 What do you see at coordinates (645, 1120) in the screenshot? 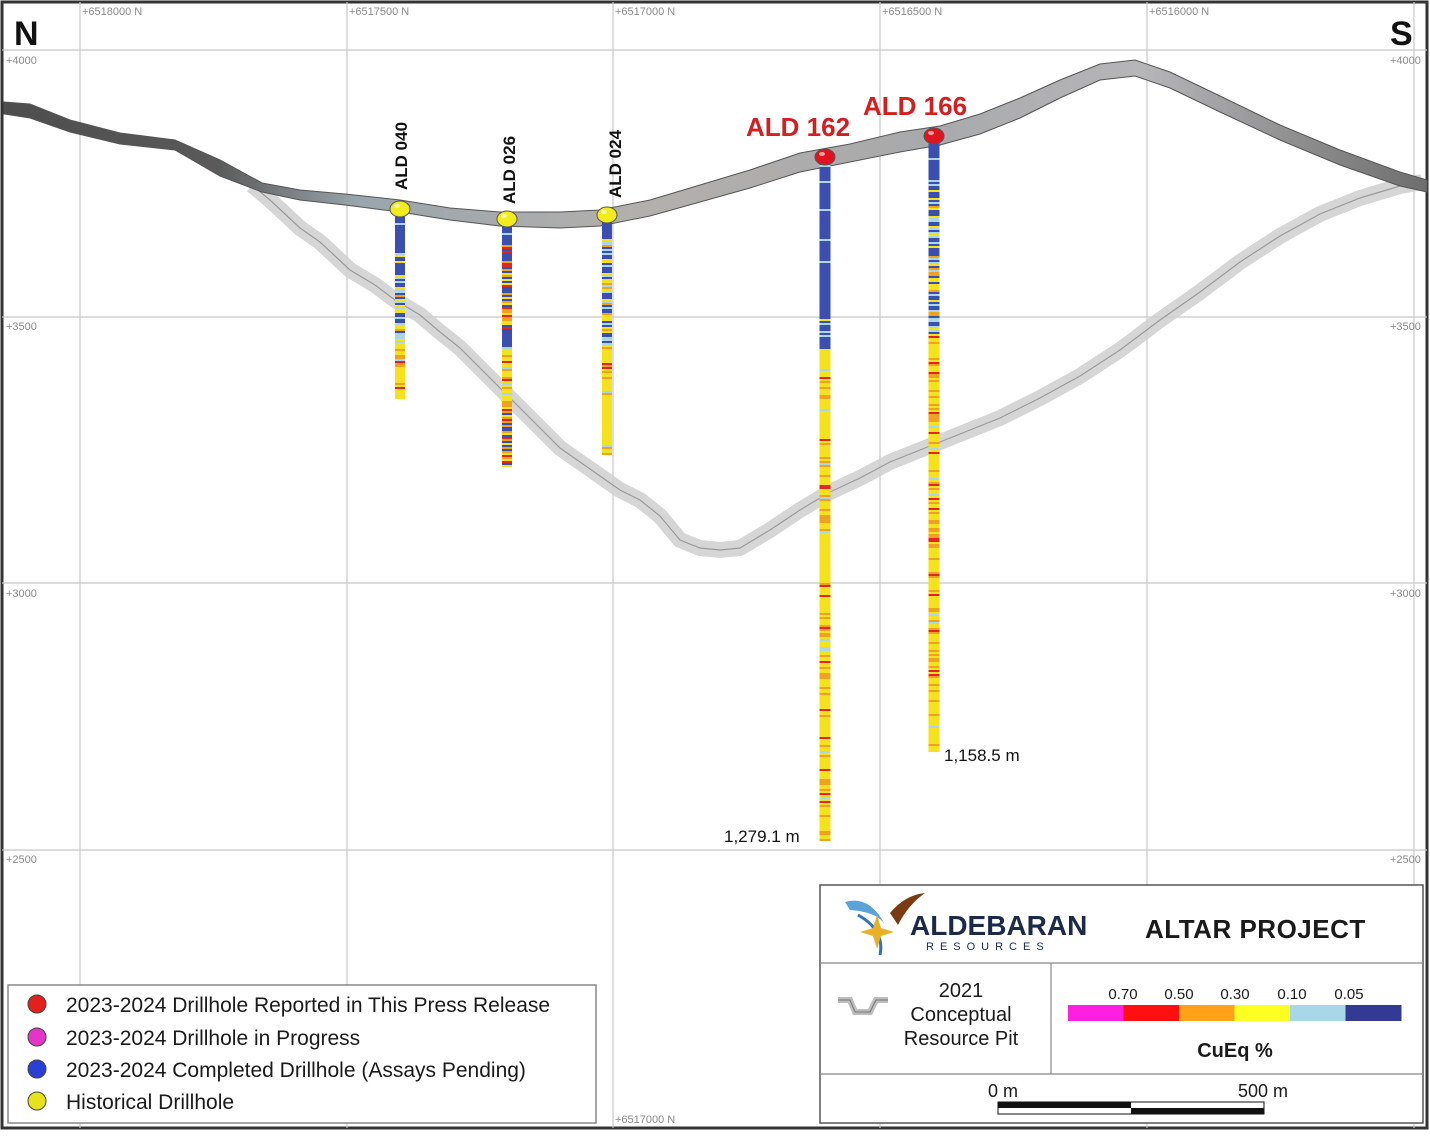
I see `northing-tick-bottom: +6517000 N` at bounding box center [645, 1120].